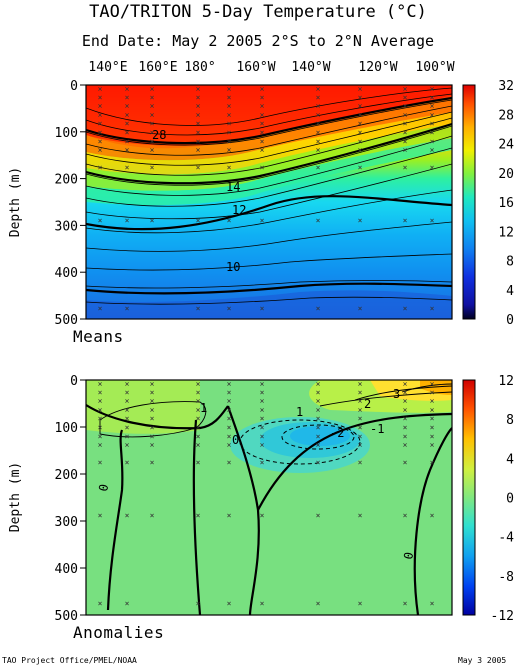 Image resolution: width=516 pixels, height=670 pixels. What do you see at coordinates (506, 174) in the screenshot?
I see `colorbar-tick-label: 20` at bounding box center [506, 174].